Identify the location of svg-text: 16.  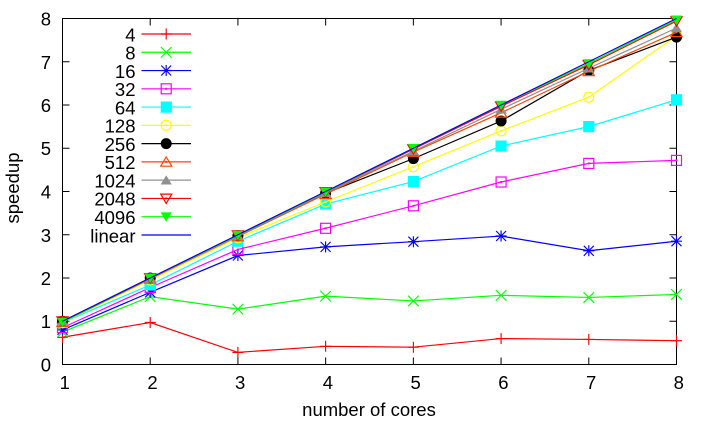
(125, 71).